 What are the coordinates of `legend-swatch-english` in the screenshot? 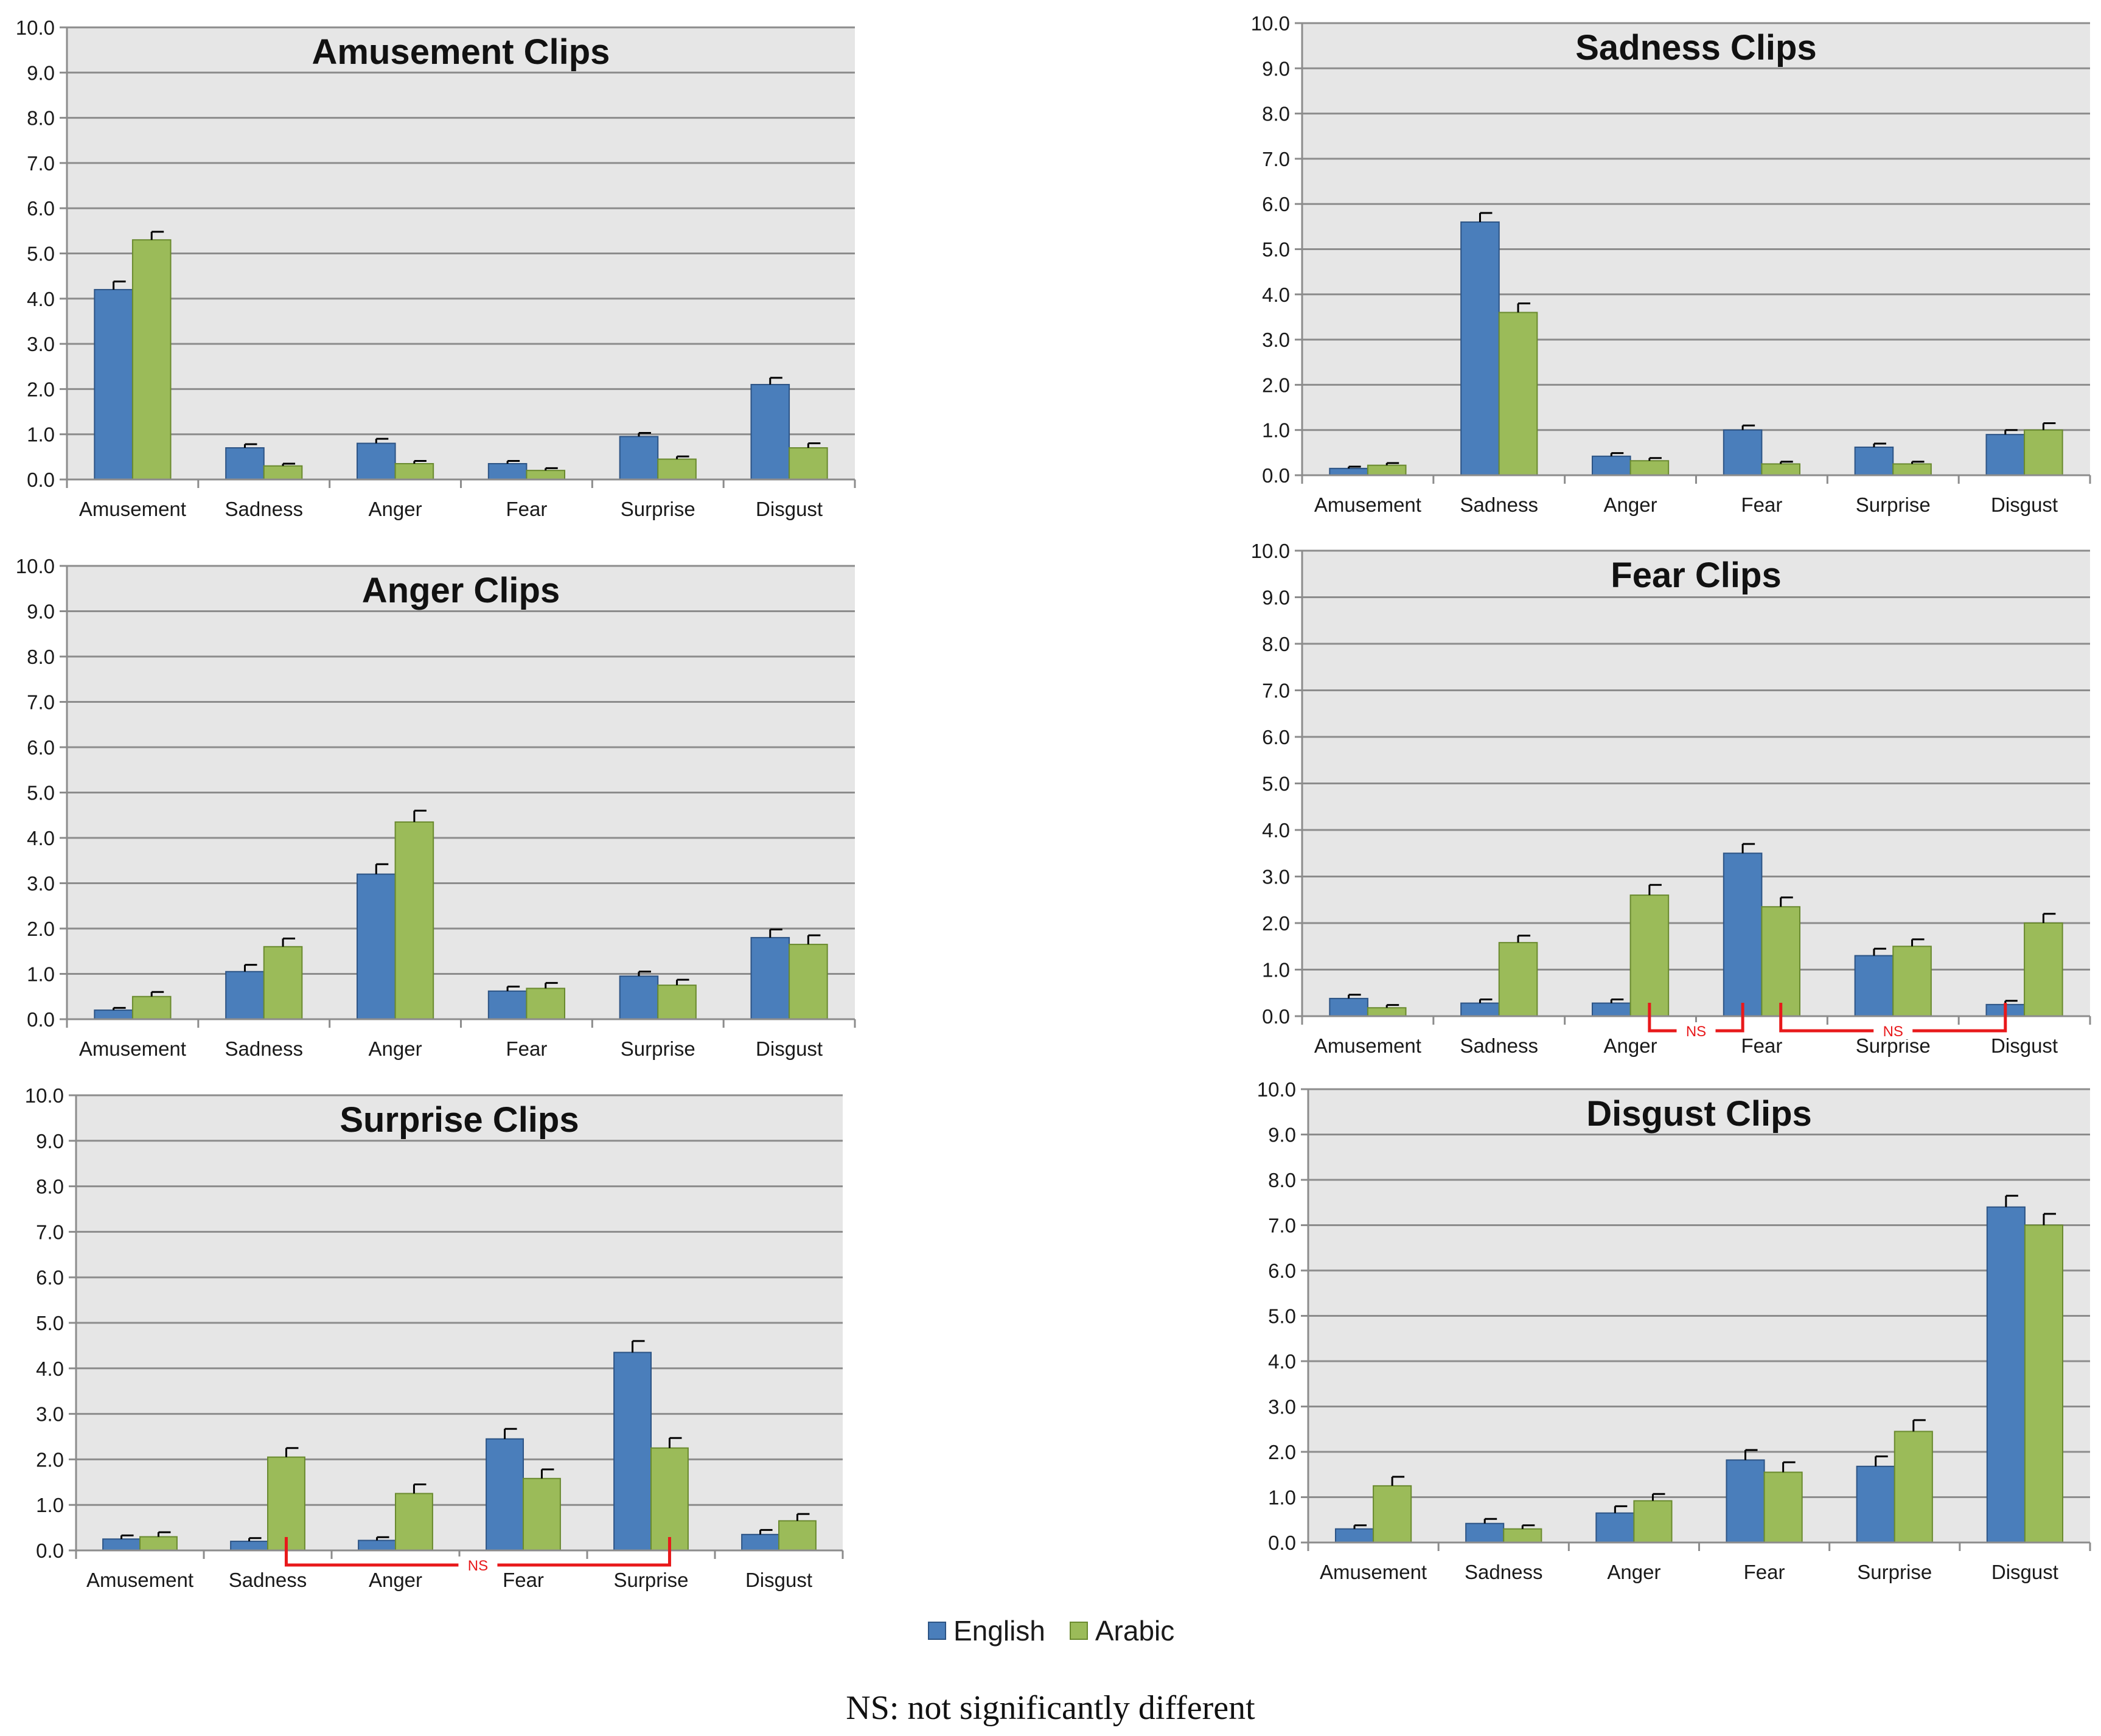 It's located at (937, 1631).